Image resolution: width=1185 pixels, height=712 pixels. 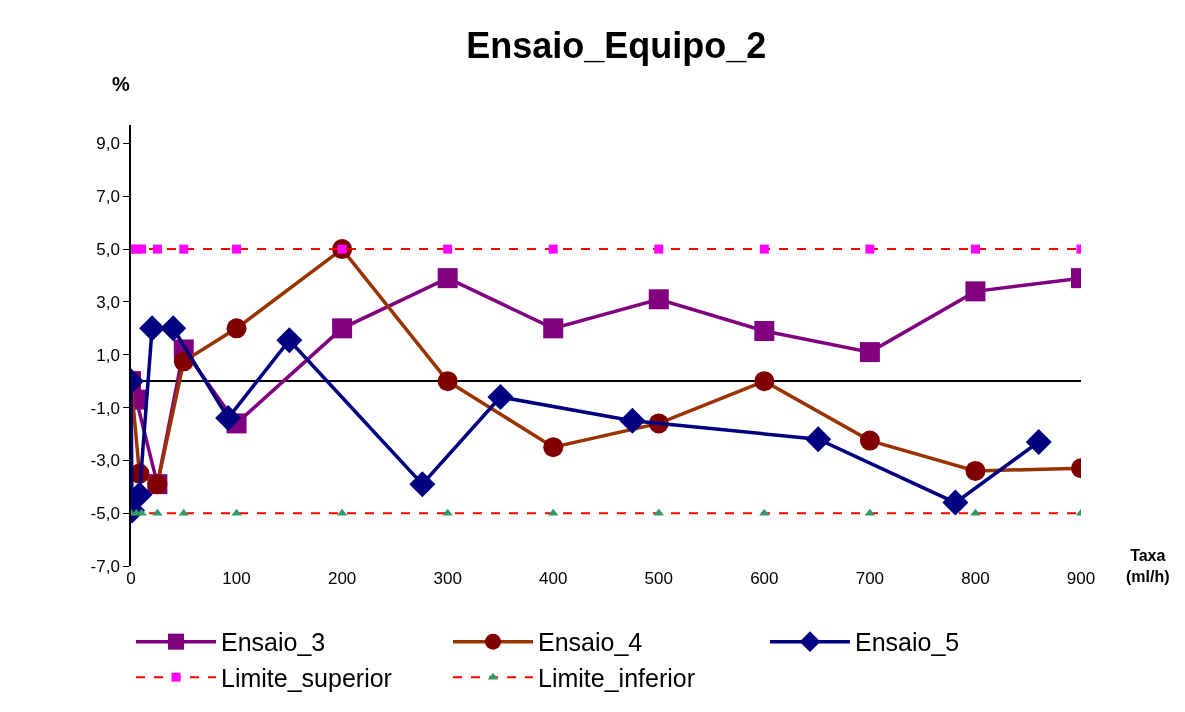 What do you see at coordinates (108, 197) in the screenshot?
I see `y-tick-label: 7,0` at bounding box center [108, 197].